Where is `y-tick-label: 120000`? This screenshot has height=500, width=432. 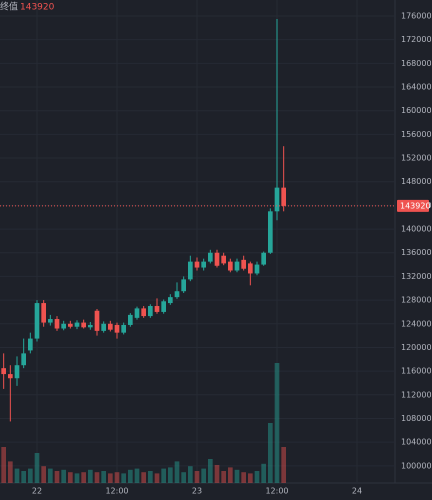 y-tick-label: 120000 is located at coordinates (416, 347).